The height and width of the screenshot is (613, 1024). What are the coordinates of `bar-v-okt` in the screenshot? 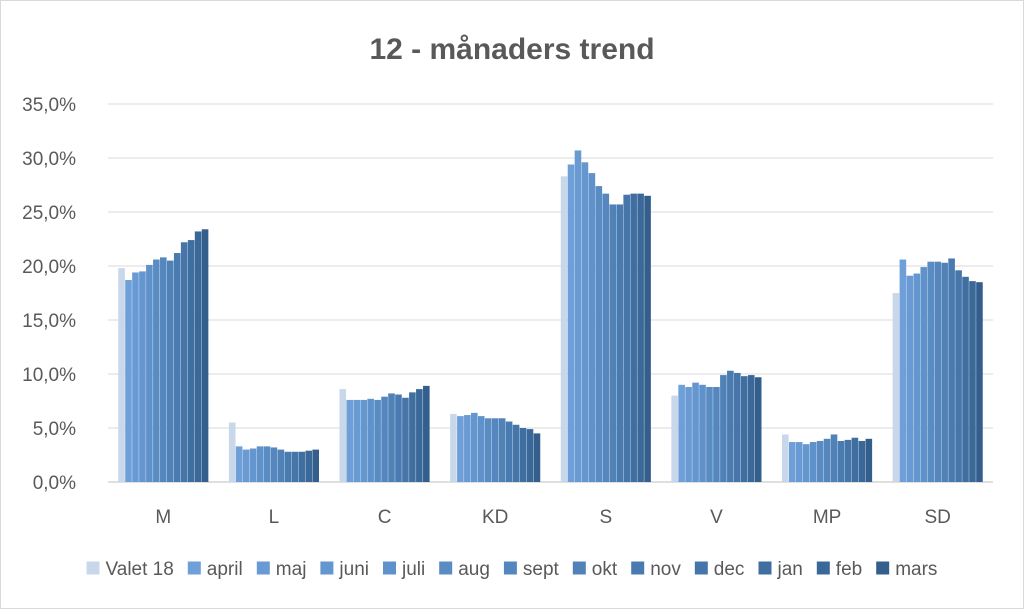 It's located at (723, 428).